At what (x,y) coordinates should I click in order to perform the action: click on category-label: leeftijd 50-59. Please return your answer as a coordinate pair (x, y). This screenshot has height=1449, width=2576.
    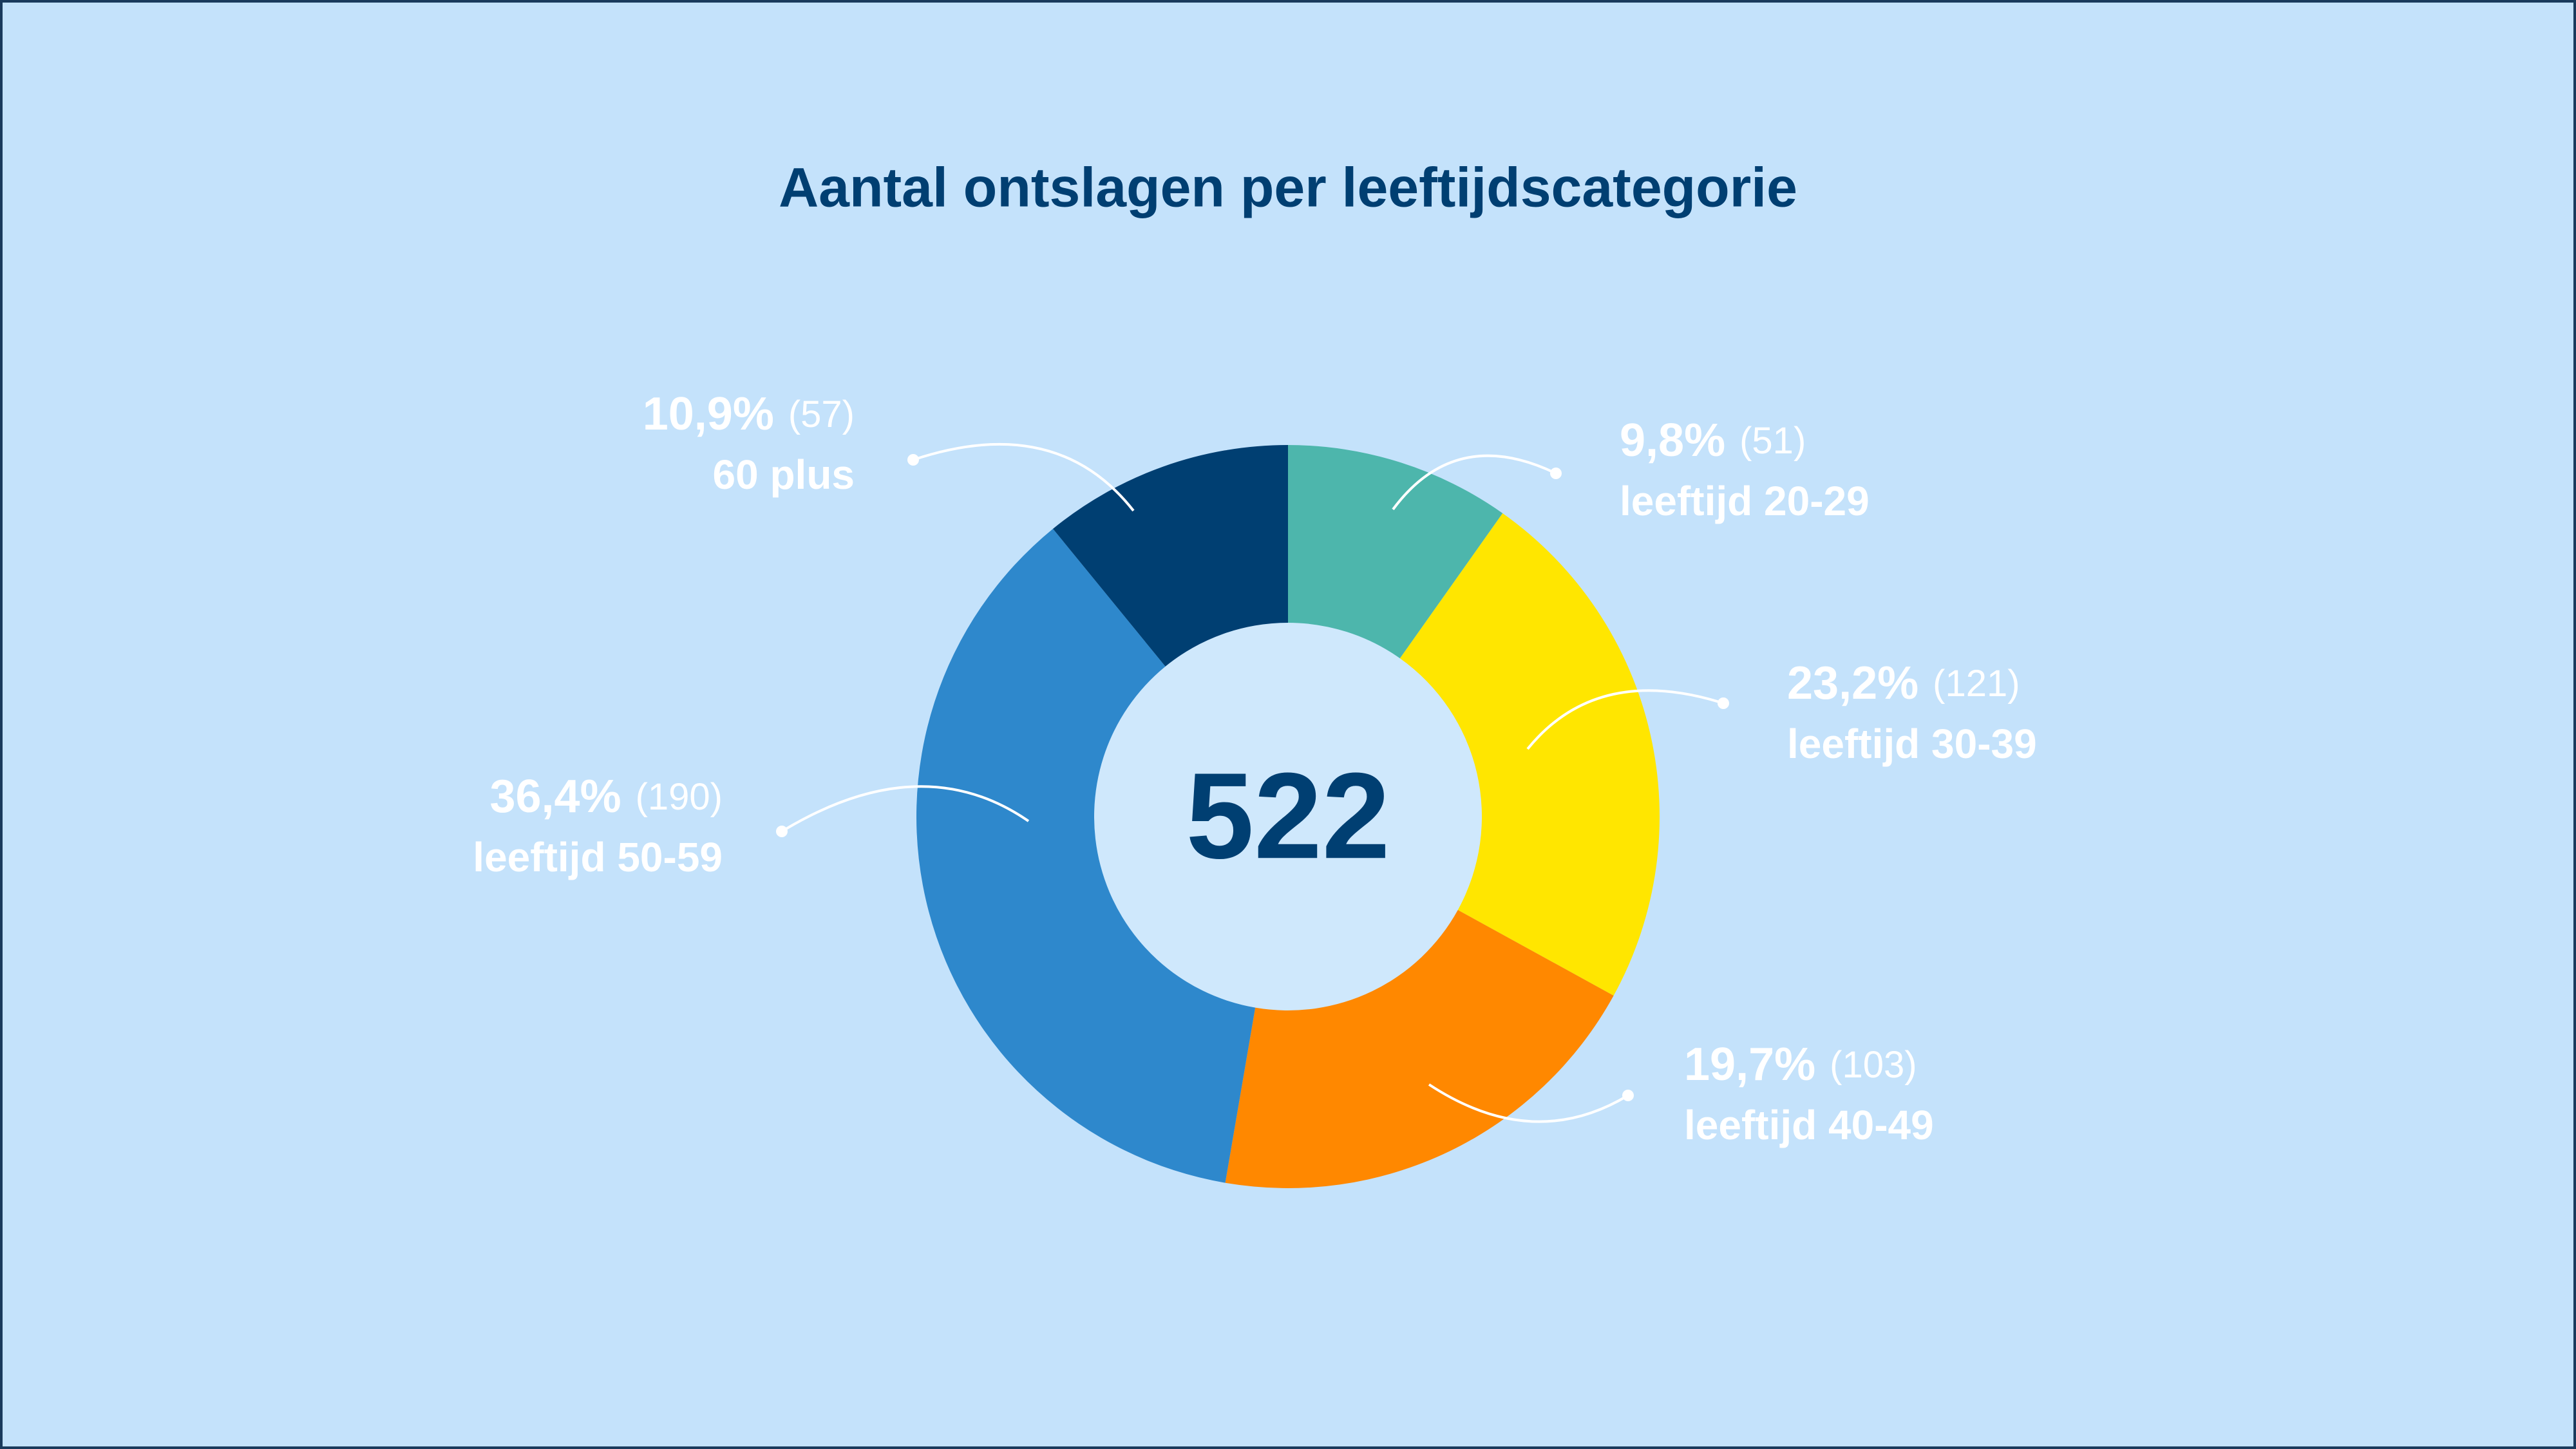
    Looking at the image, I should click on (598, 857).